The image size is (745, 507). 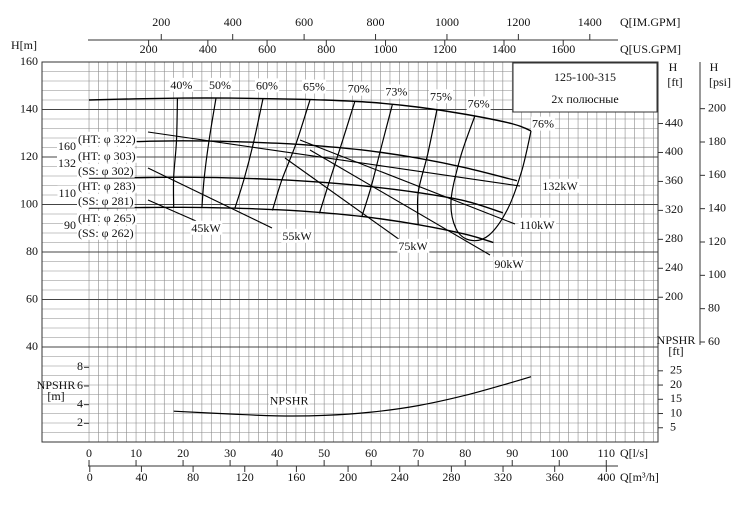 I want to click on y3-tick-label: 80, so click(x=714, y=307).